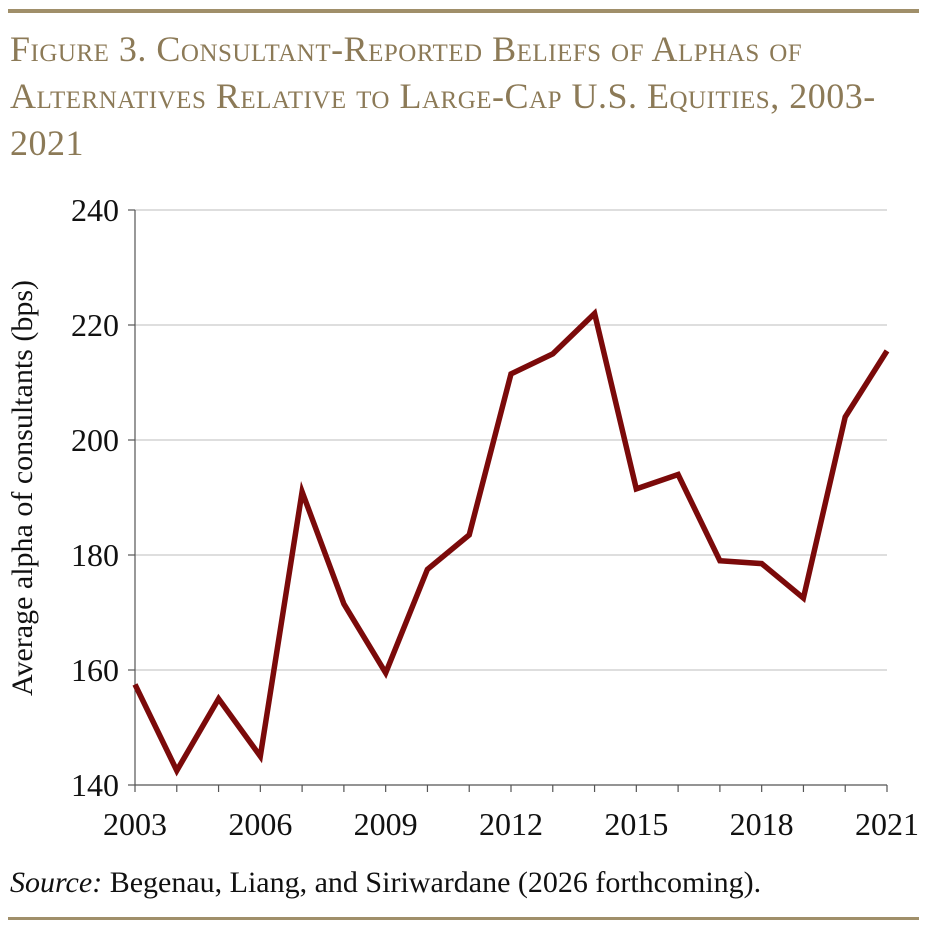  What do you see at coordinates (135, 824) in the screenshot?
I see `x-tick-label: 2003` at bounding box center [135, 824].